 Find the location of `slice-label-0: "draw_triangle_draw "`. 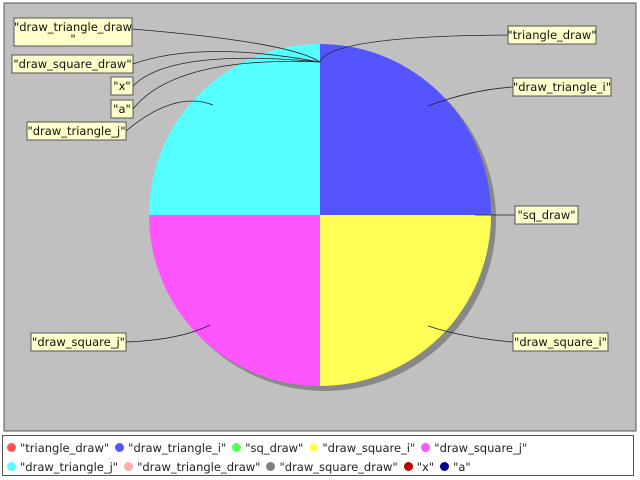

slice-label-0: "draw_triangle_draw " is located at coordinates (73, 33).